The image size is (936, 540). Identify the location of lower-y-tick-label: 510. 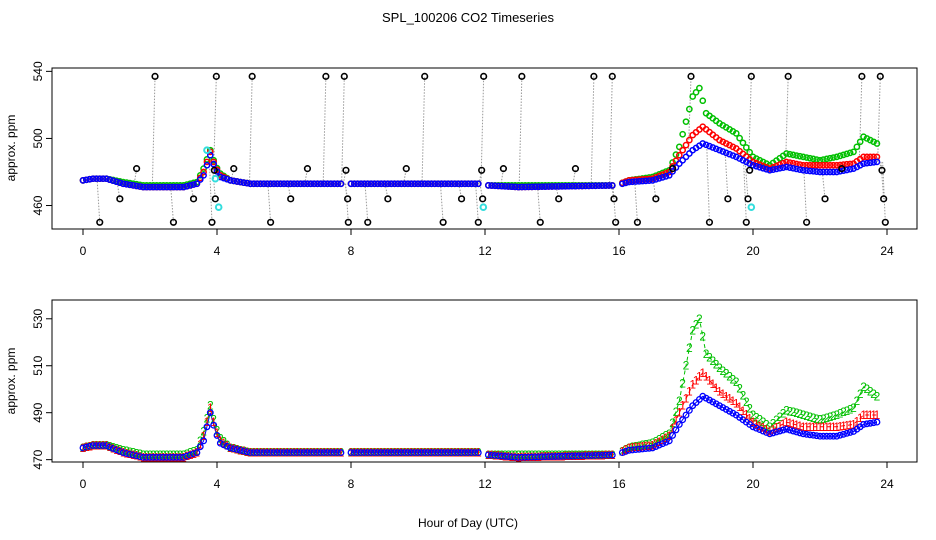
(38, 365).